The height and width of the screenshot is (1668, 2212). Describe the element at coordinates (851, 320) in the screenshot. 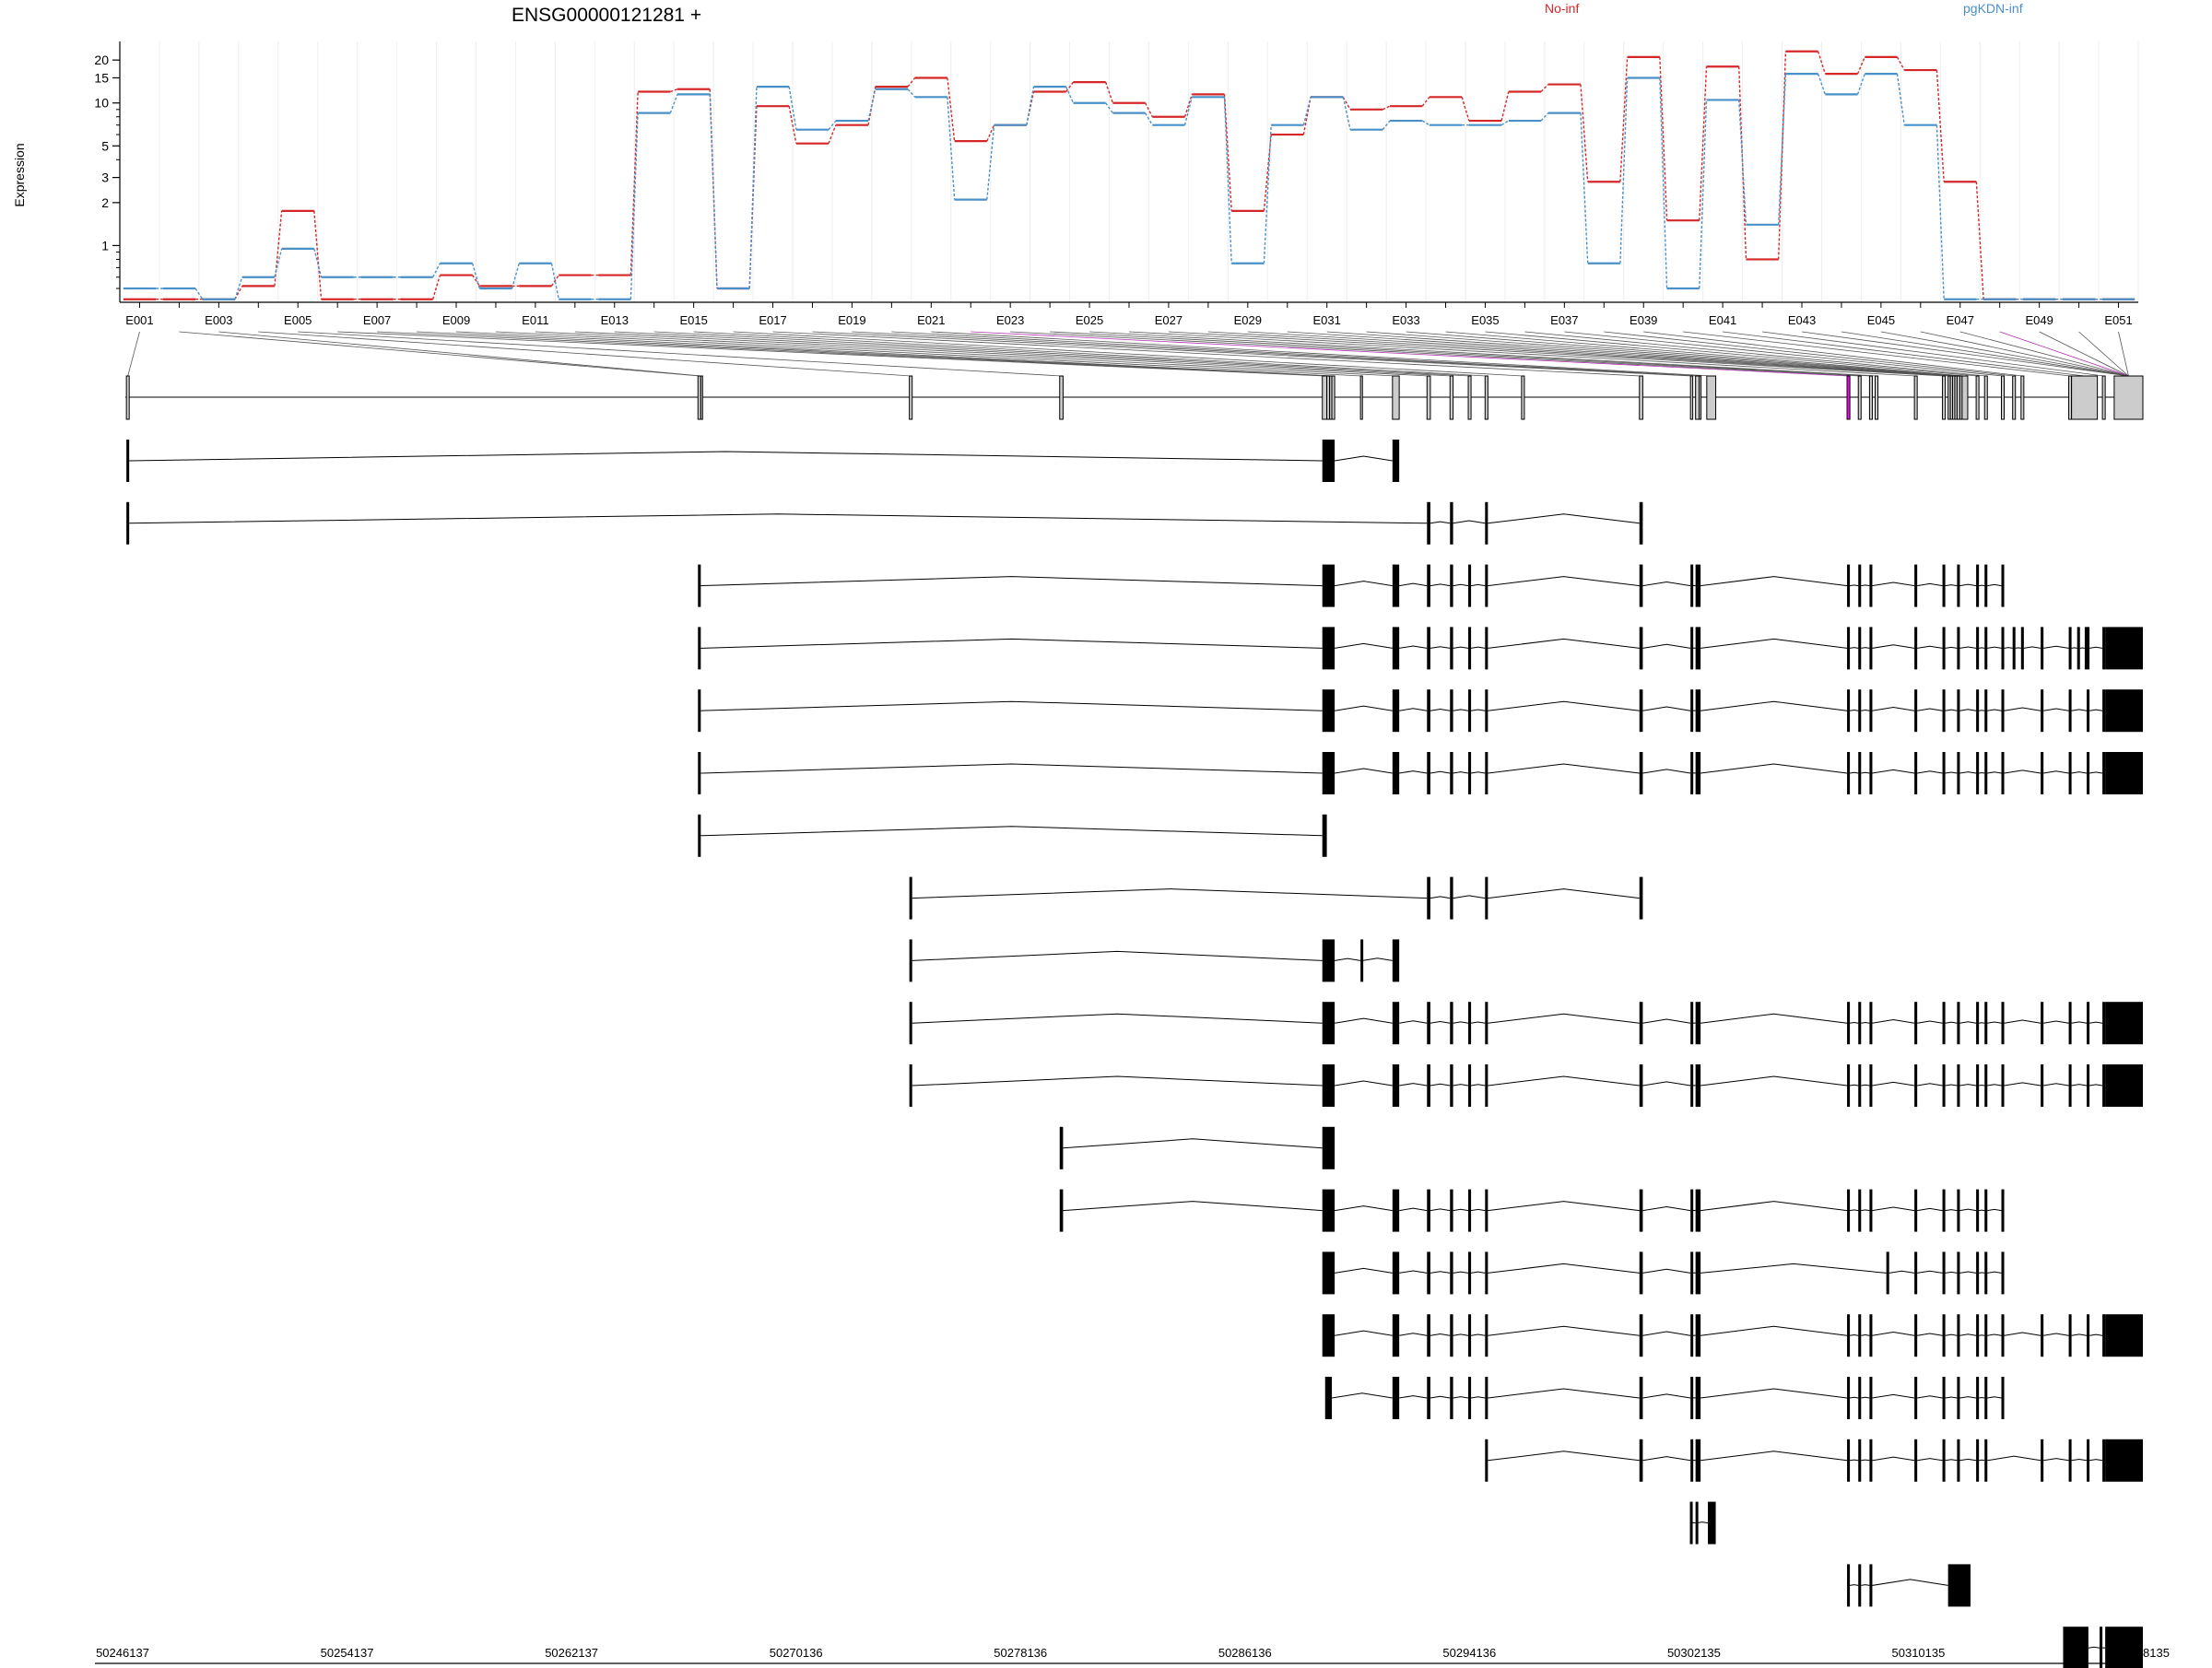

I see `x-tick-label: E019` at that location.